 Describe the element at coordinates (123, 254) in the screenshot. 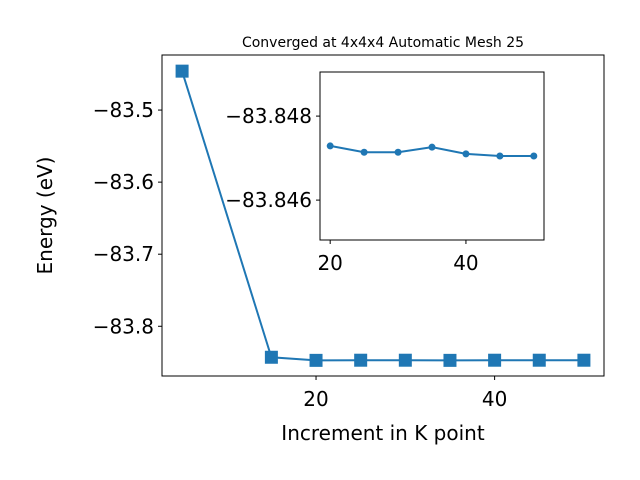

I see `y-tick-label: −83.7` at that location.